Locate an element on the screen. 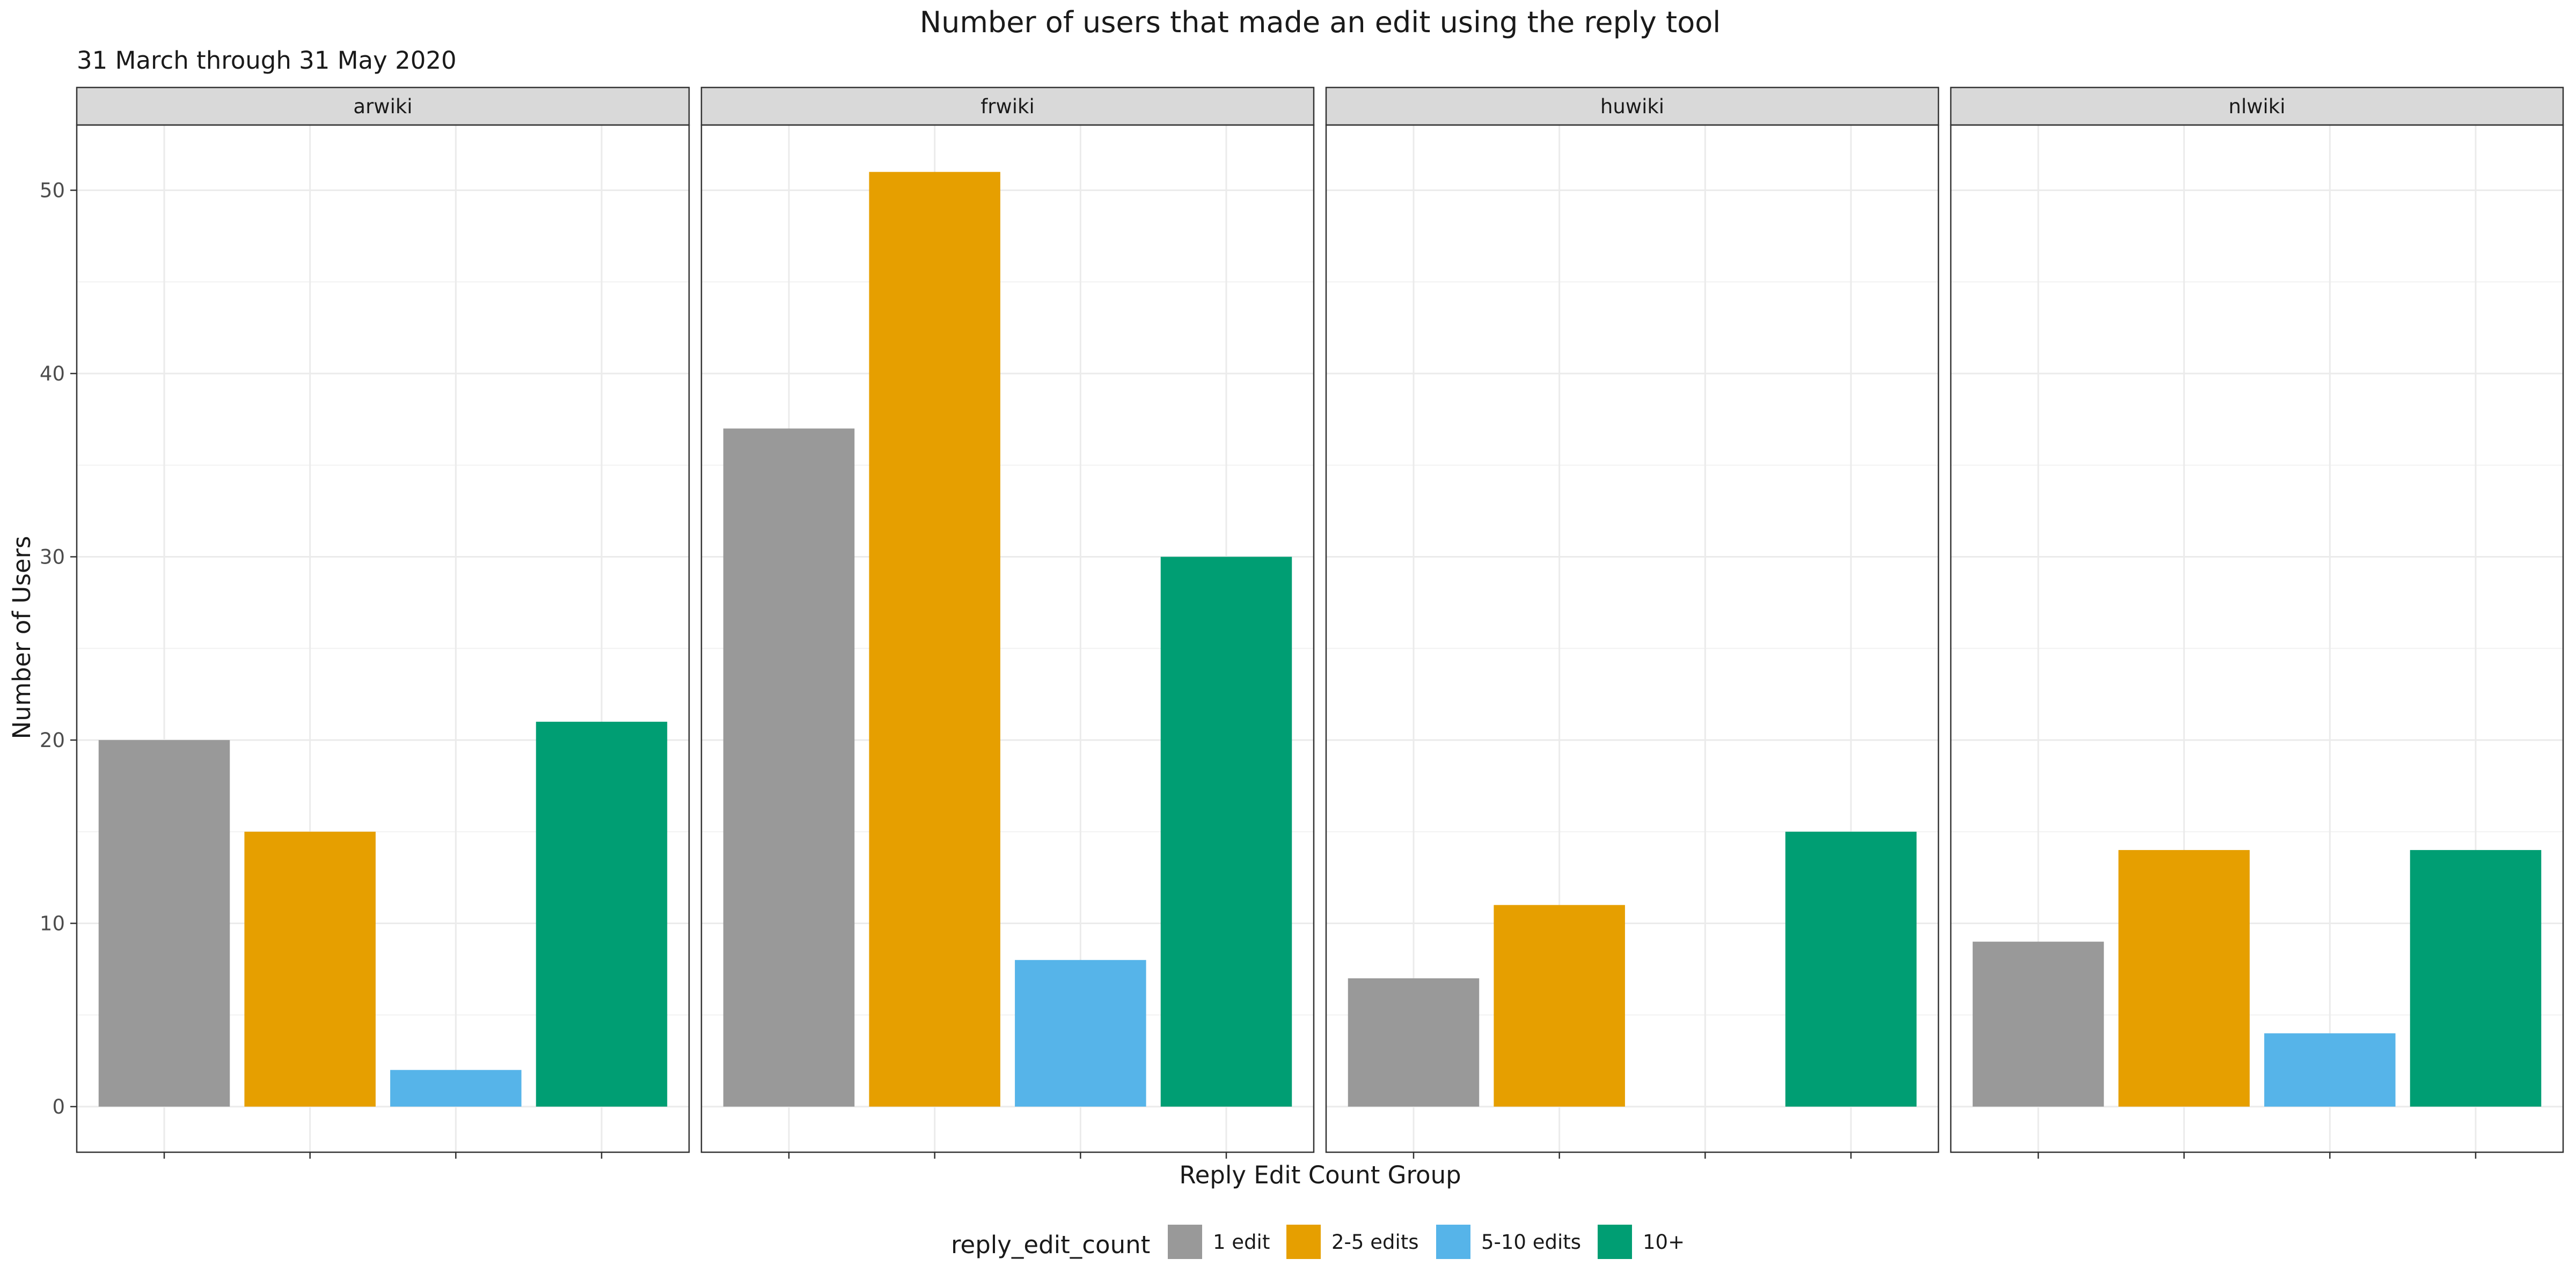 This screenshot has width=2576, height=1288. y-tick-label: 20 is located at coordinates (52, 740).